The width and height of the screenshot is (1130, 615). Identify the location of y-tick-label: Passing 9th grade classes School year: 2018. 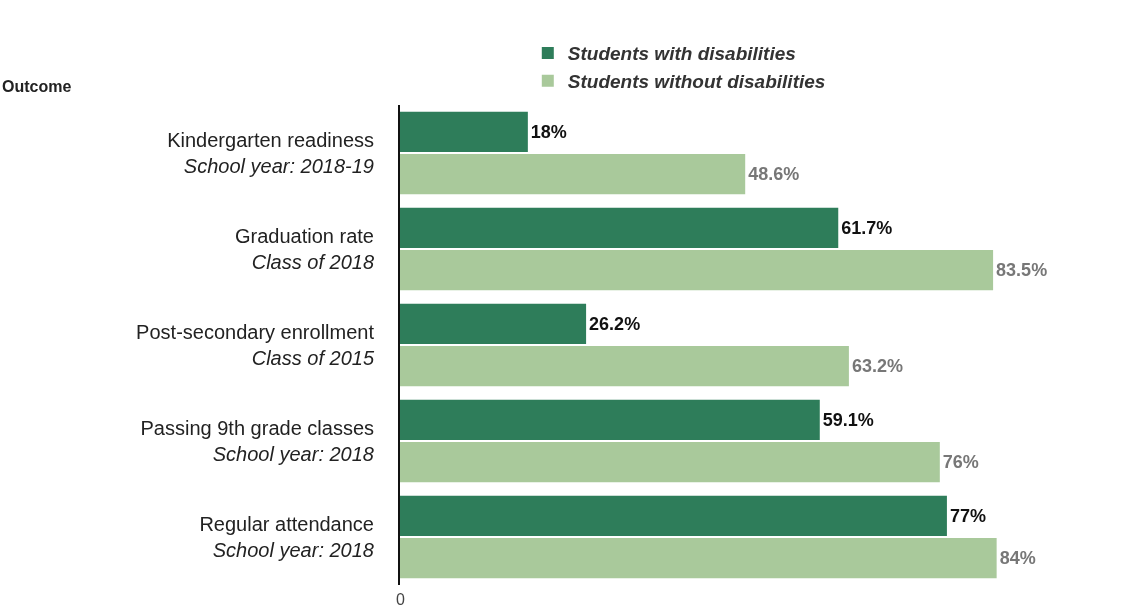
(257, 441).